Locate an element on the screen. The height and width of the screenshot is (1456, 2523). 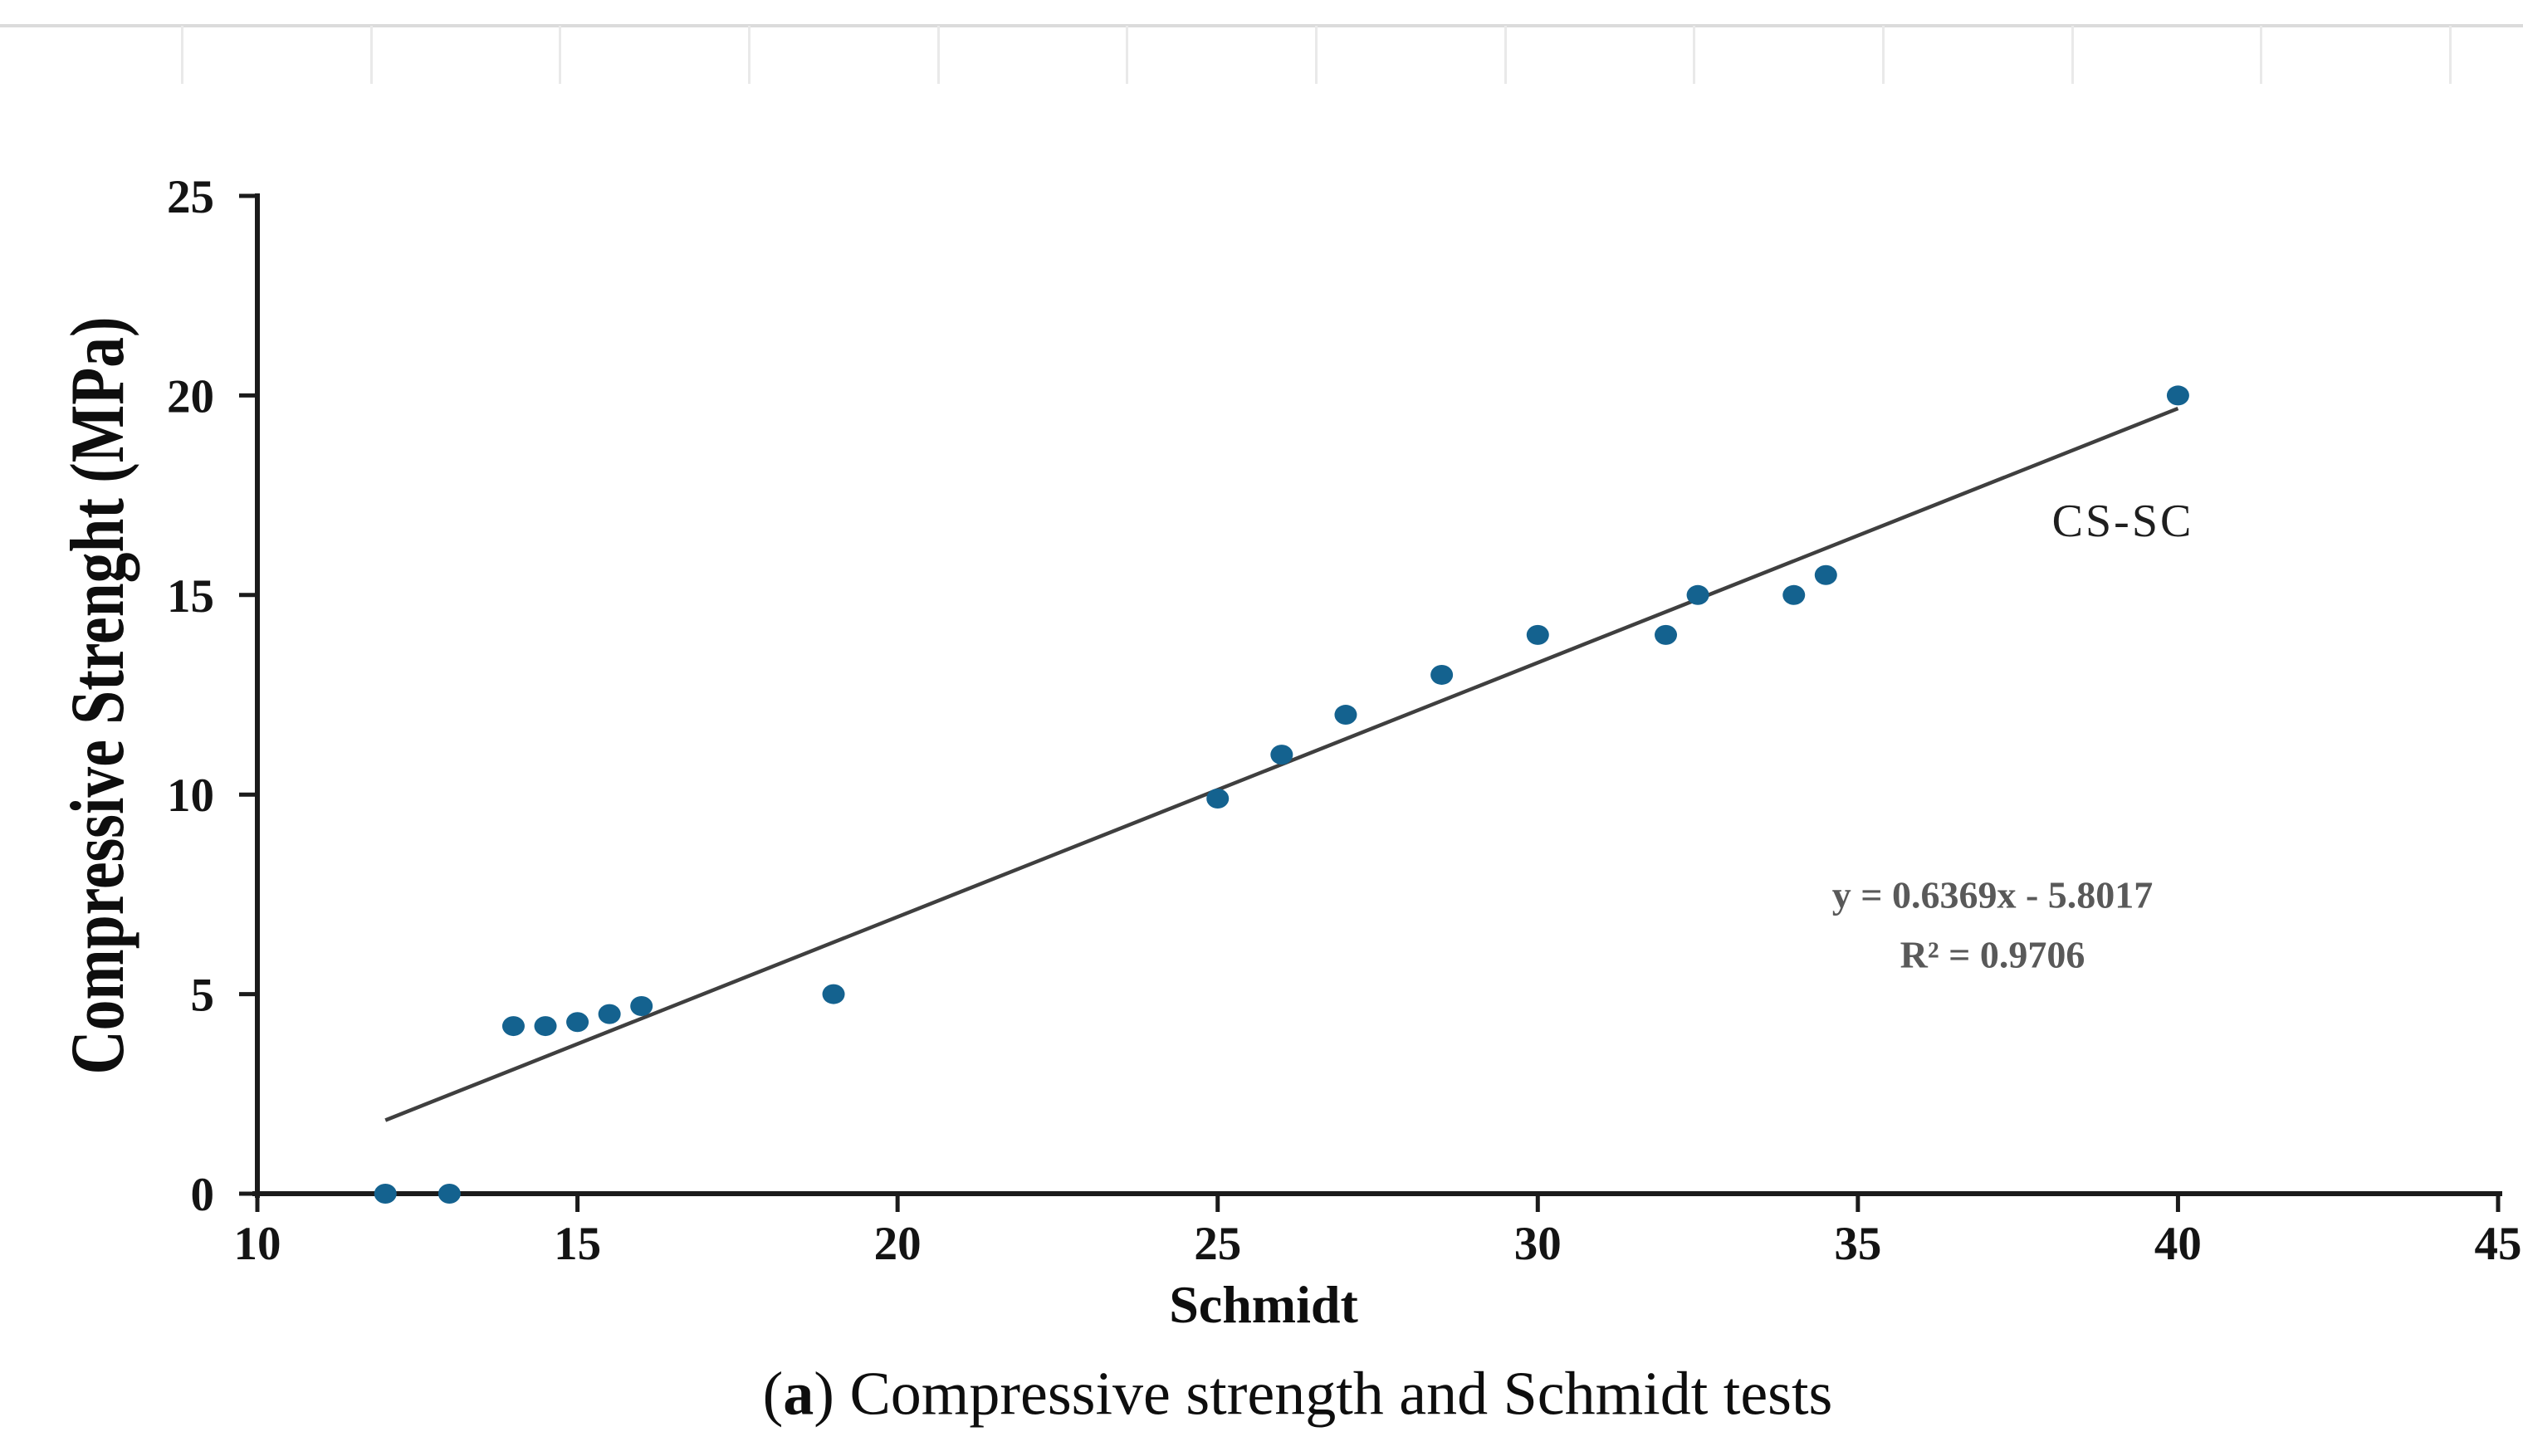
x-tick-label: 45 is located at coordinates (2499, 1244).